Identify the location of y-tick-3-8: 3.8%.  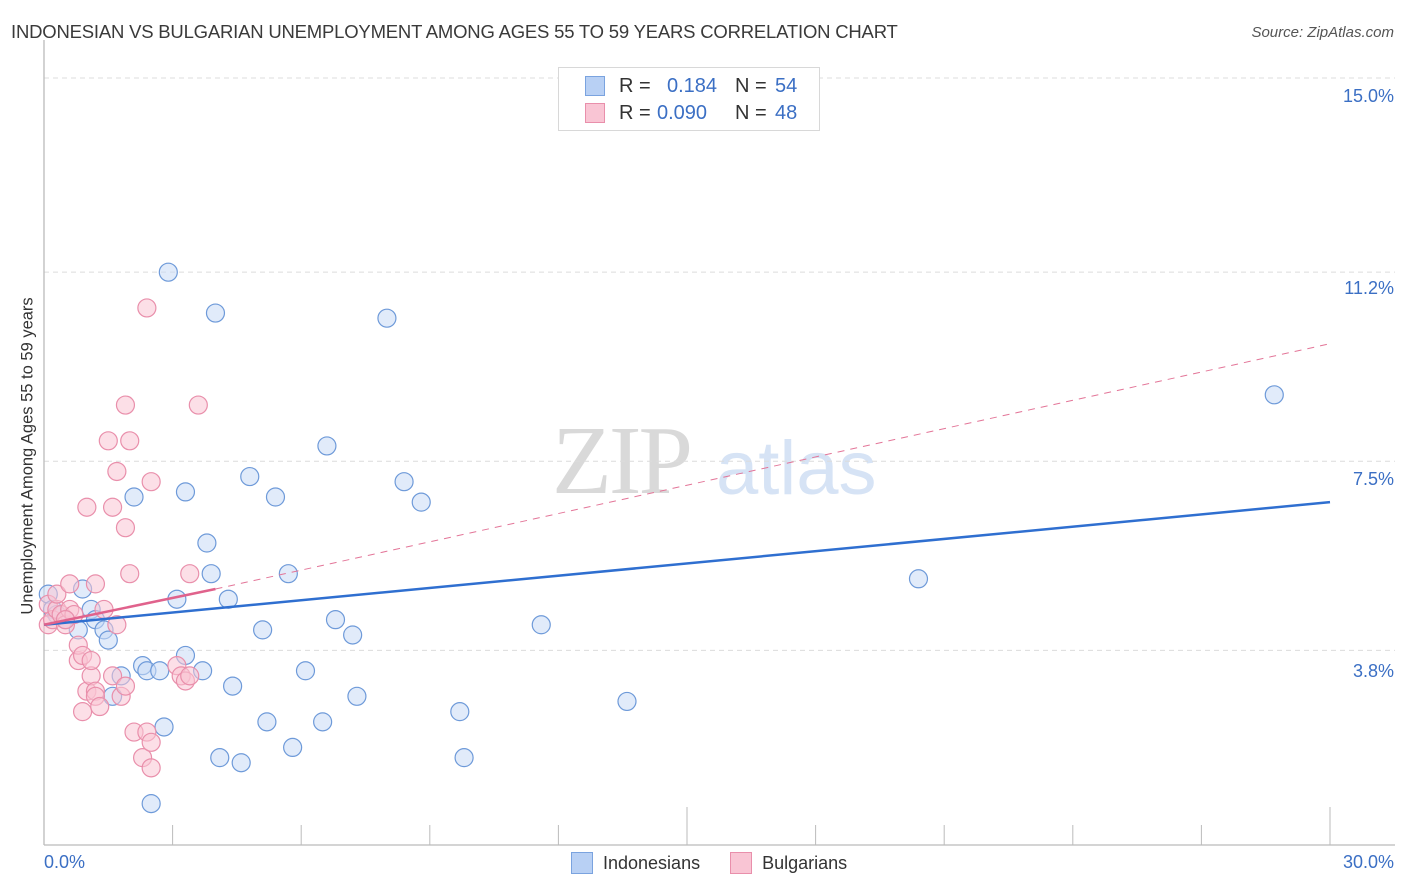
(1373, 671).